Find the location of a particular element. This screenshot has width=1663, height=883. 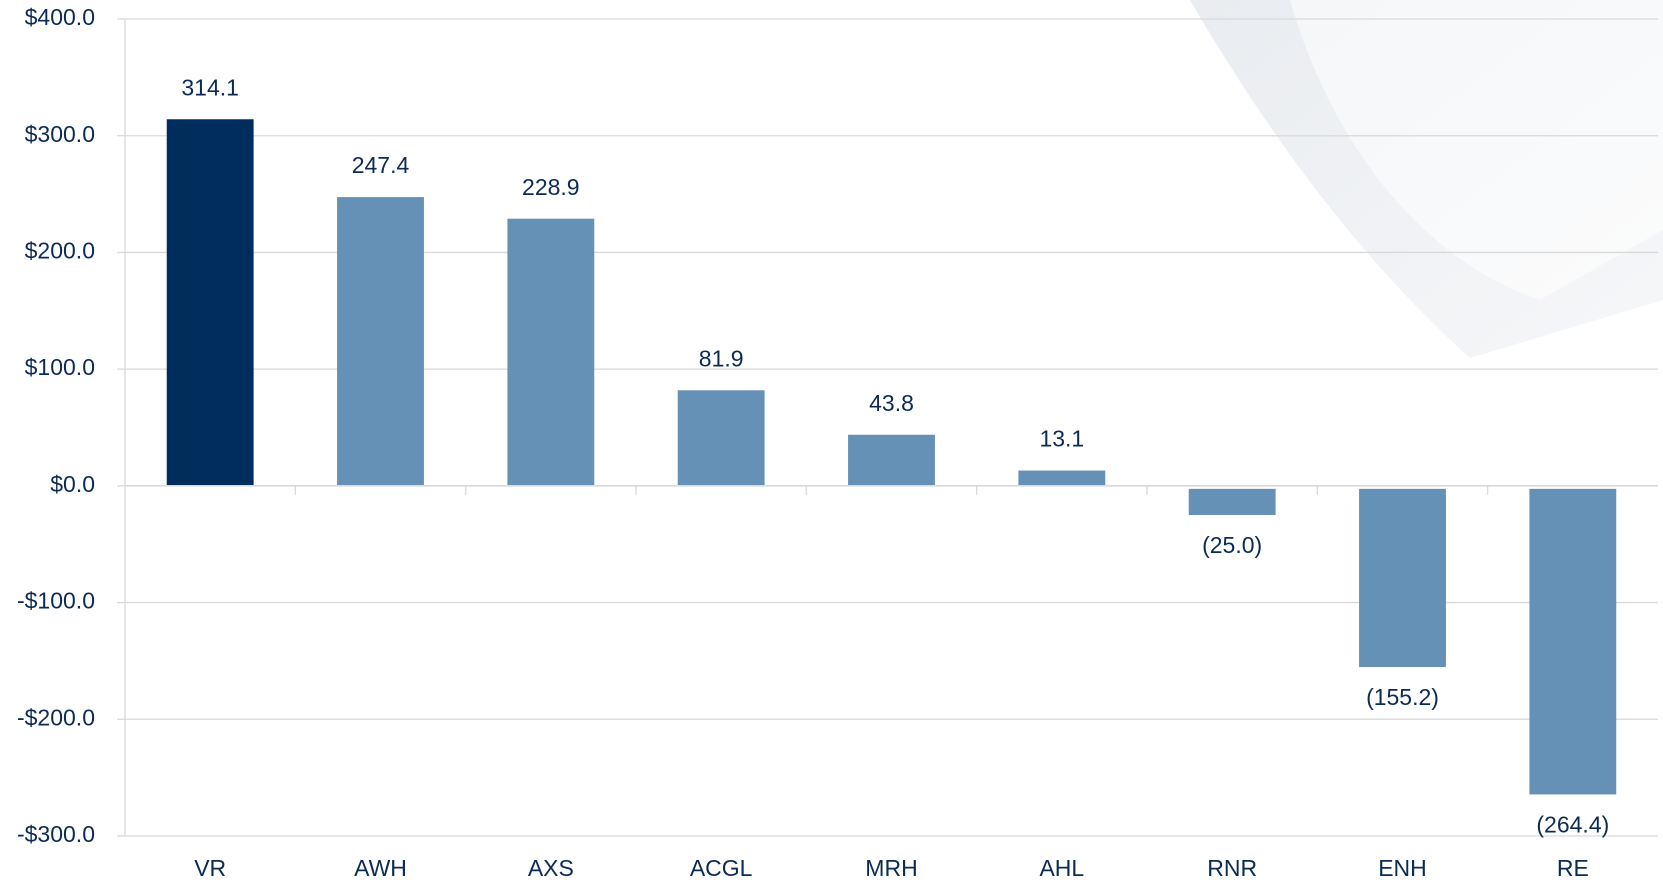

x-tick-label: AWH is located at coordinates (380, 868).